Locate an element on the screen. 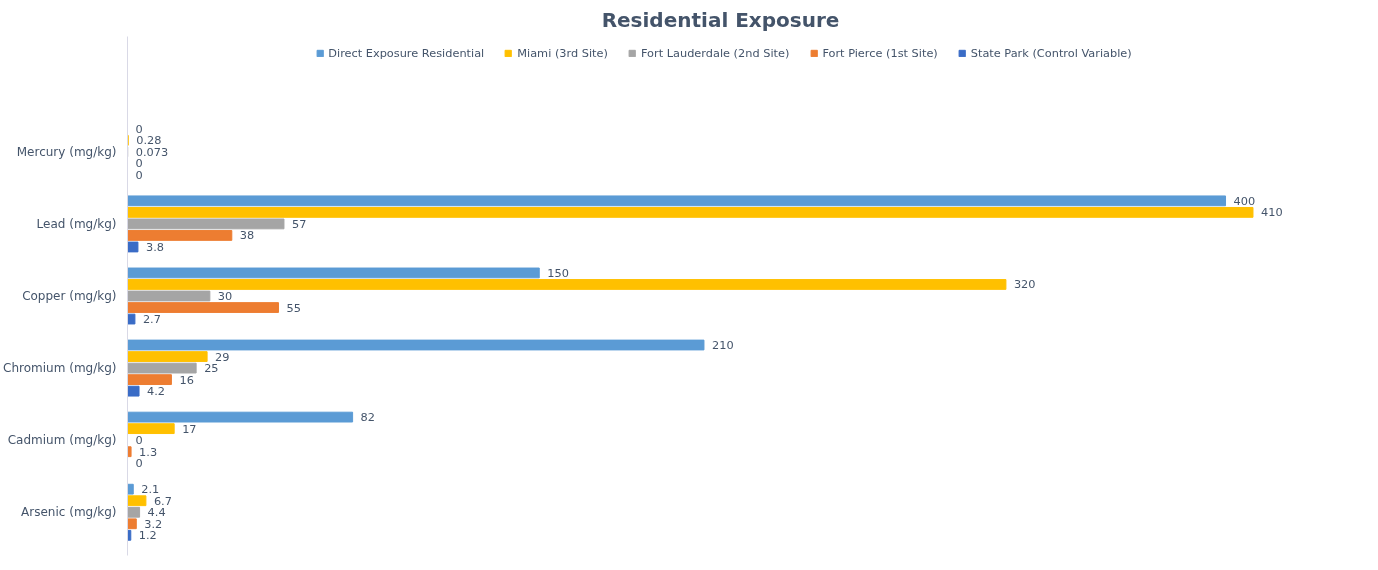 Image resolution: width=1378 pixels, height=570 pixels. data-label: 29 is located at coordinates (222, 356).